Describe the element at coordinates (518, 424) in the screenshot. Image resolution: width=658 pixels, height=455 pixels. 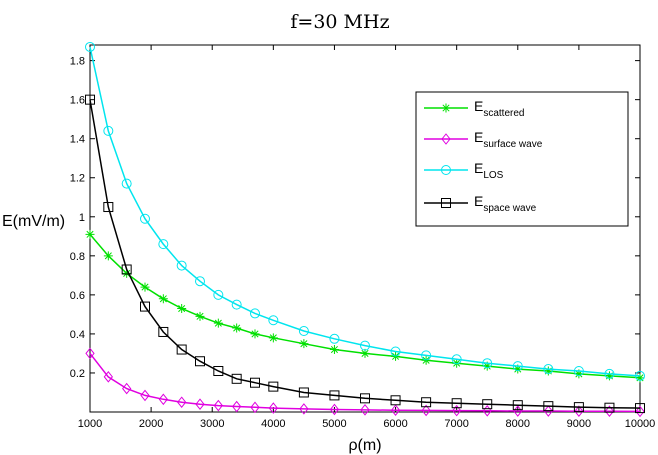
I see `x-tick-label: 8000` at that location.